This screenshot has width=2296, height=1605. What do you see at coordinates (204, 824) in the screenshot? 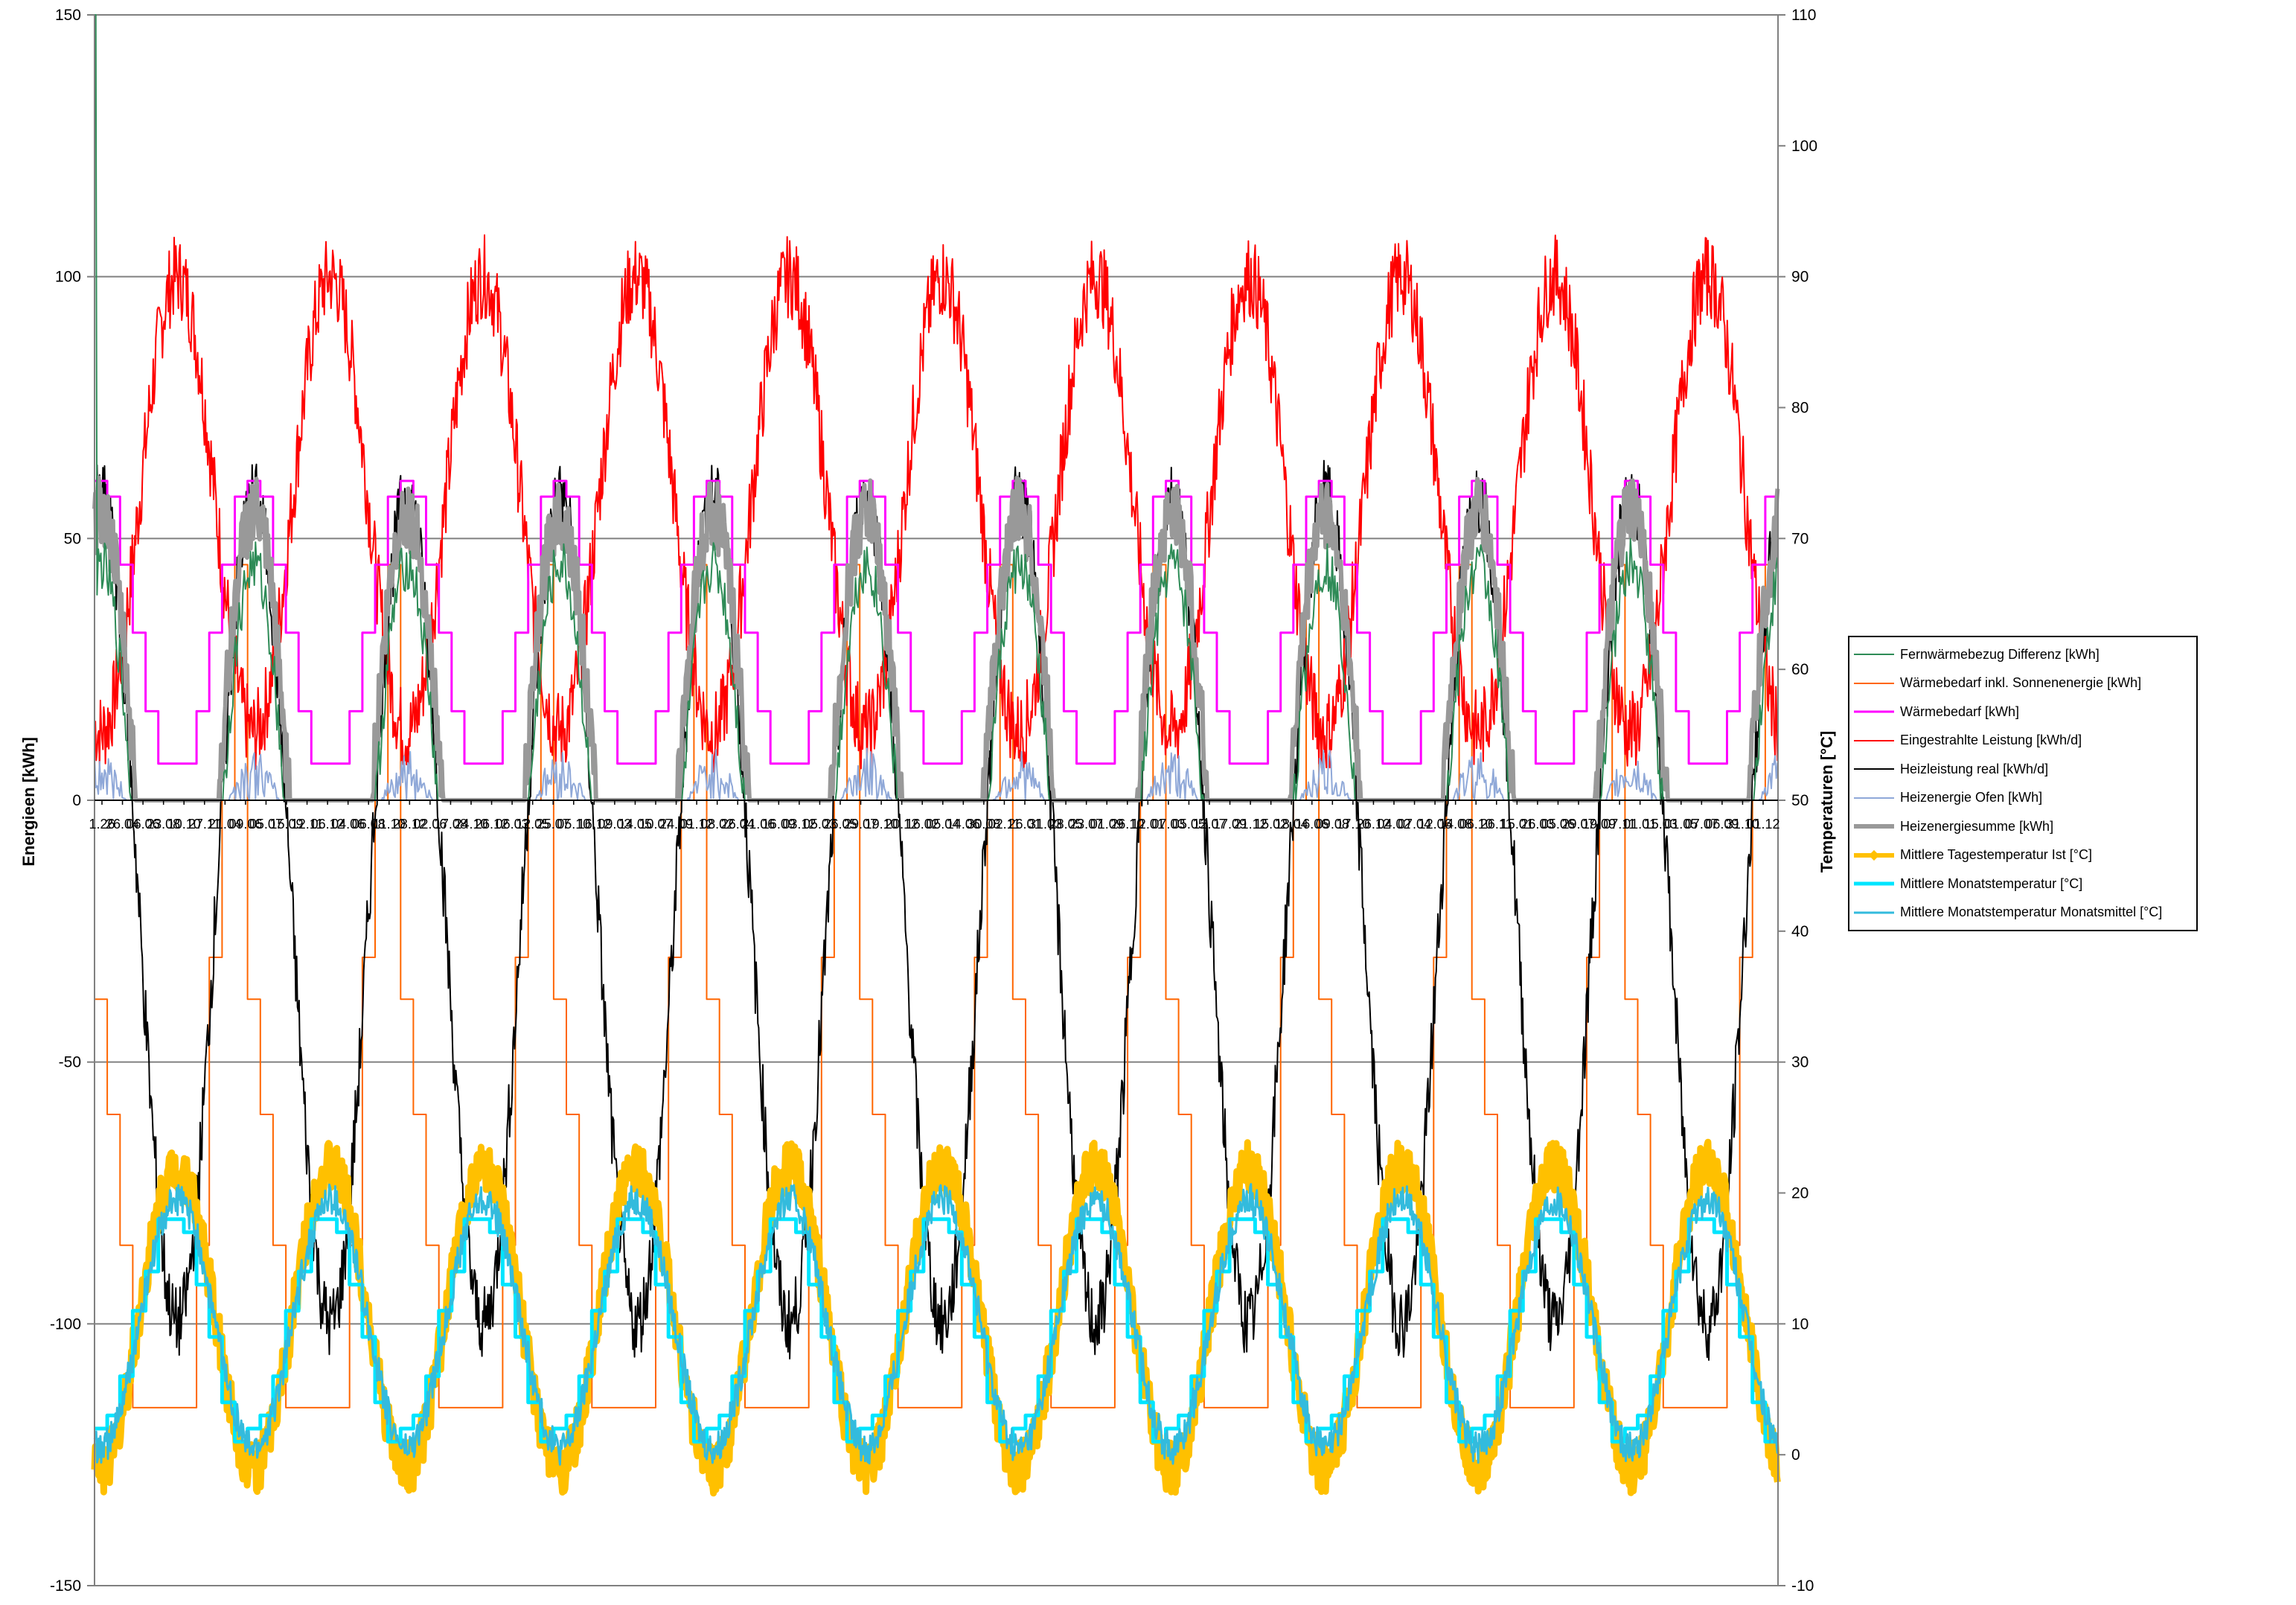
I see `x-tick-label-5: 27.11` at bounding box center [204, 824].